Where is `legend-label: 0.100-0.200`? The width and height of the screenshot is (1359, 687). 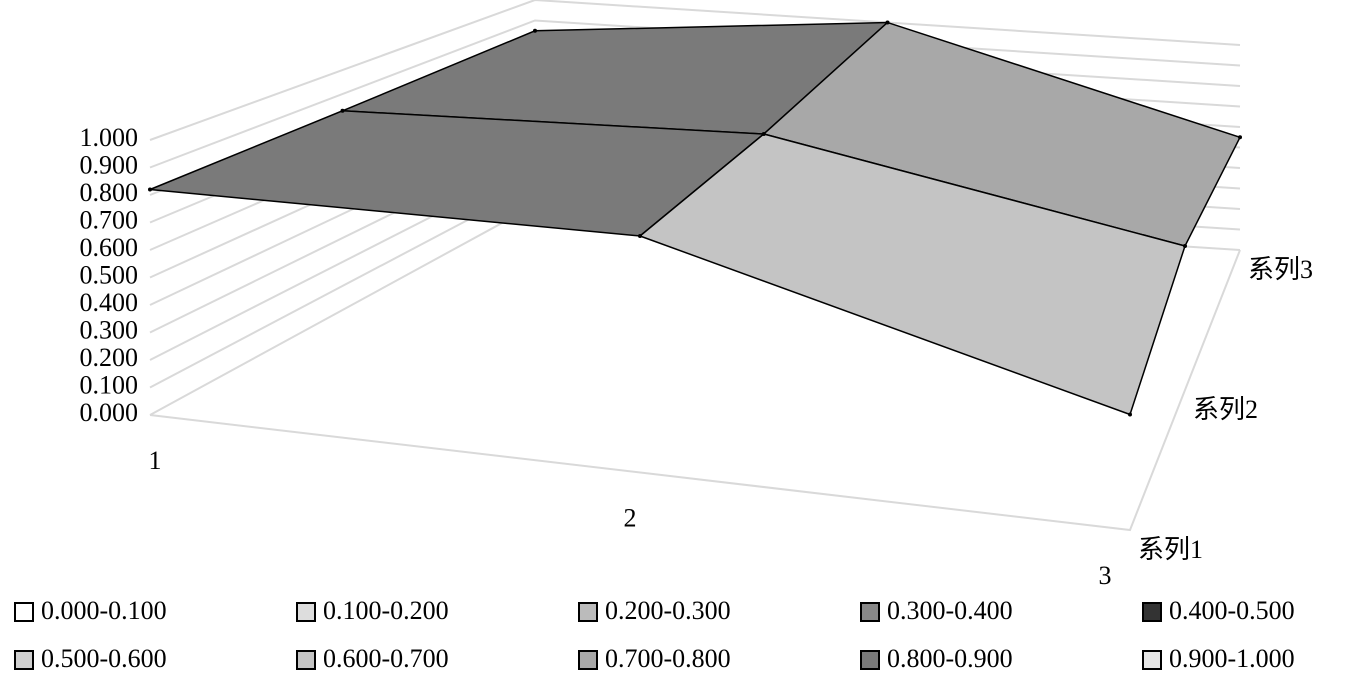 legend-label: 0.100-0.200 is located at coordinates (386, 610).